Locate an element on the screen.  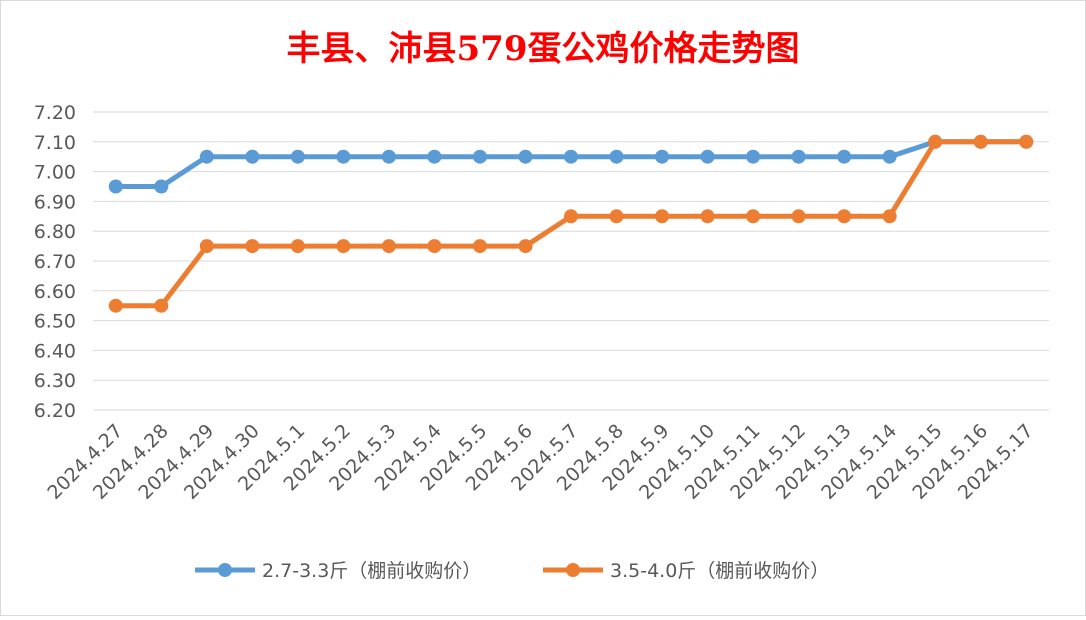
y-tick-label: 6.80 is located at coordinates (55, 232).